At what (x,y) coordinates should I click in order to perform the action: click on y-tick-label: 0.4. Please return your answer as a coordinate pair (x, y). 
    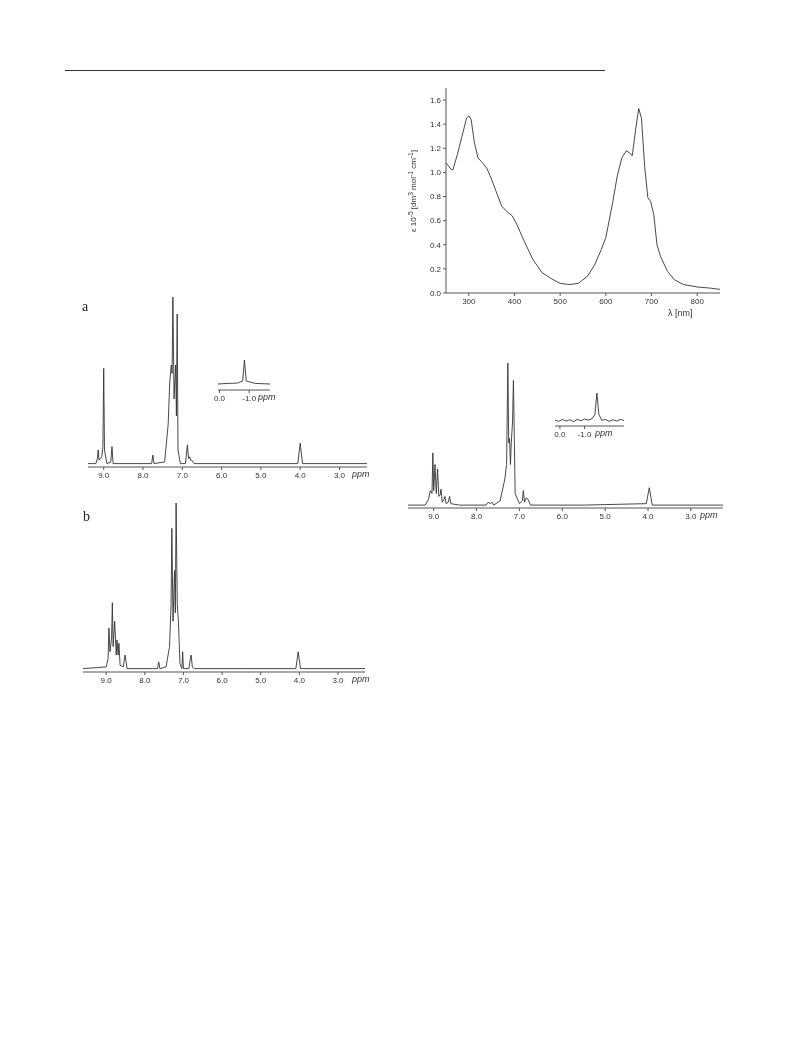
    Looking at the image, I should click on (435, 245).